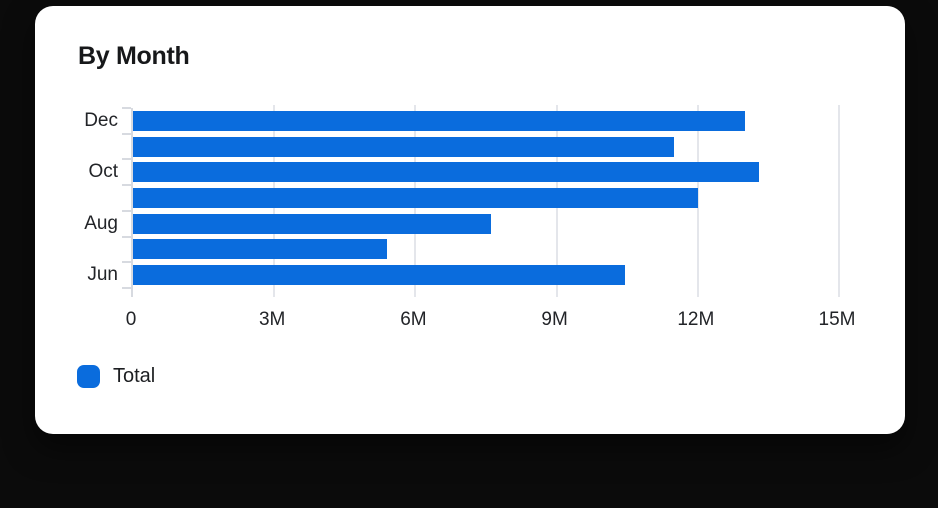  I want to click on bar-jun, so click(379, 275).